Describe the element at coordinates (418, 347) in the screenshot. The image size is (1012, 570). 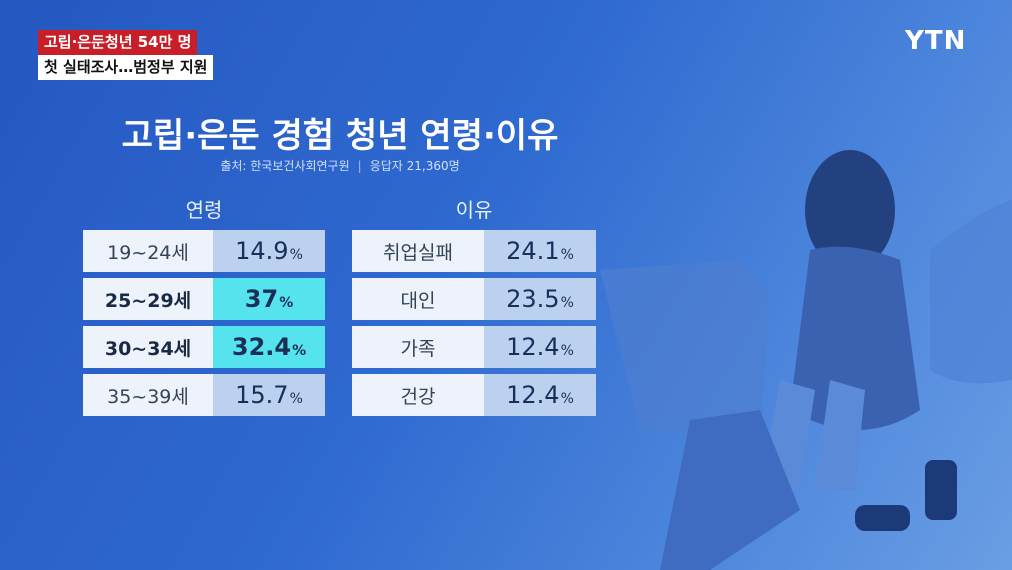
I see `row-label: 가족` at that location.